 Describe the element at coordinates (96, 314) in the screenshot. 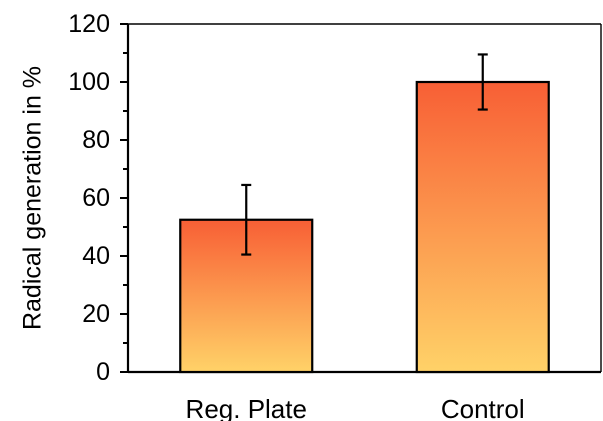

I see `y-tick-label-20: 20` at that location.